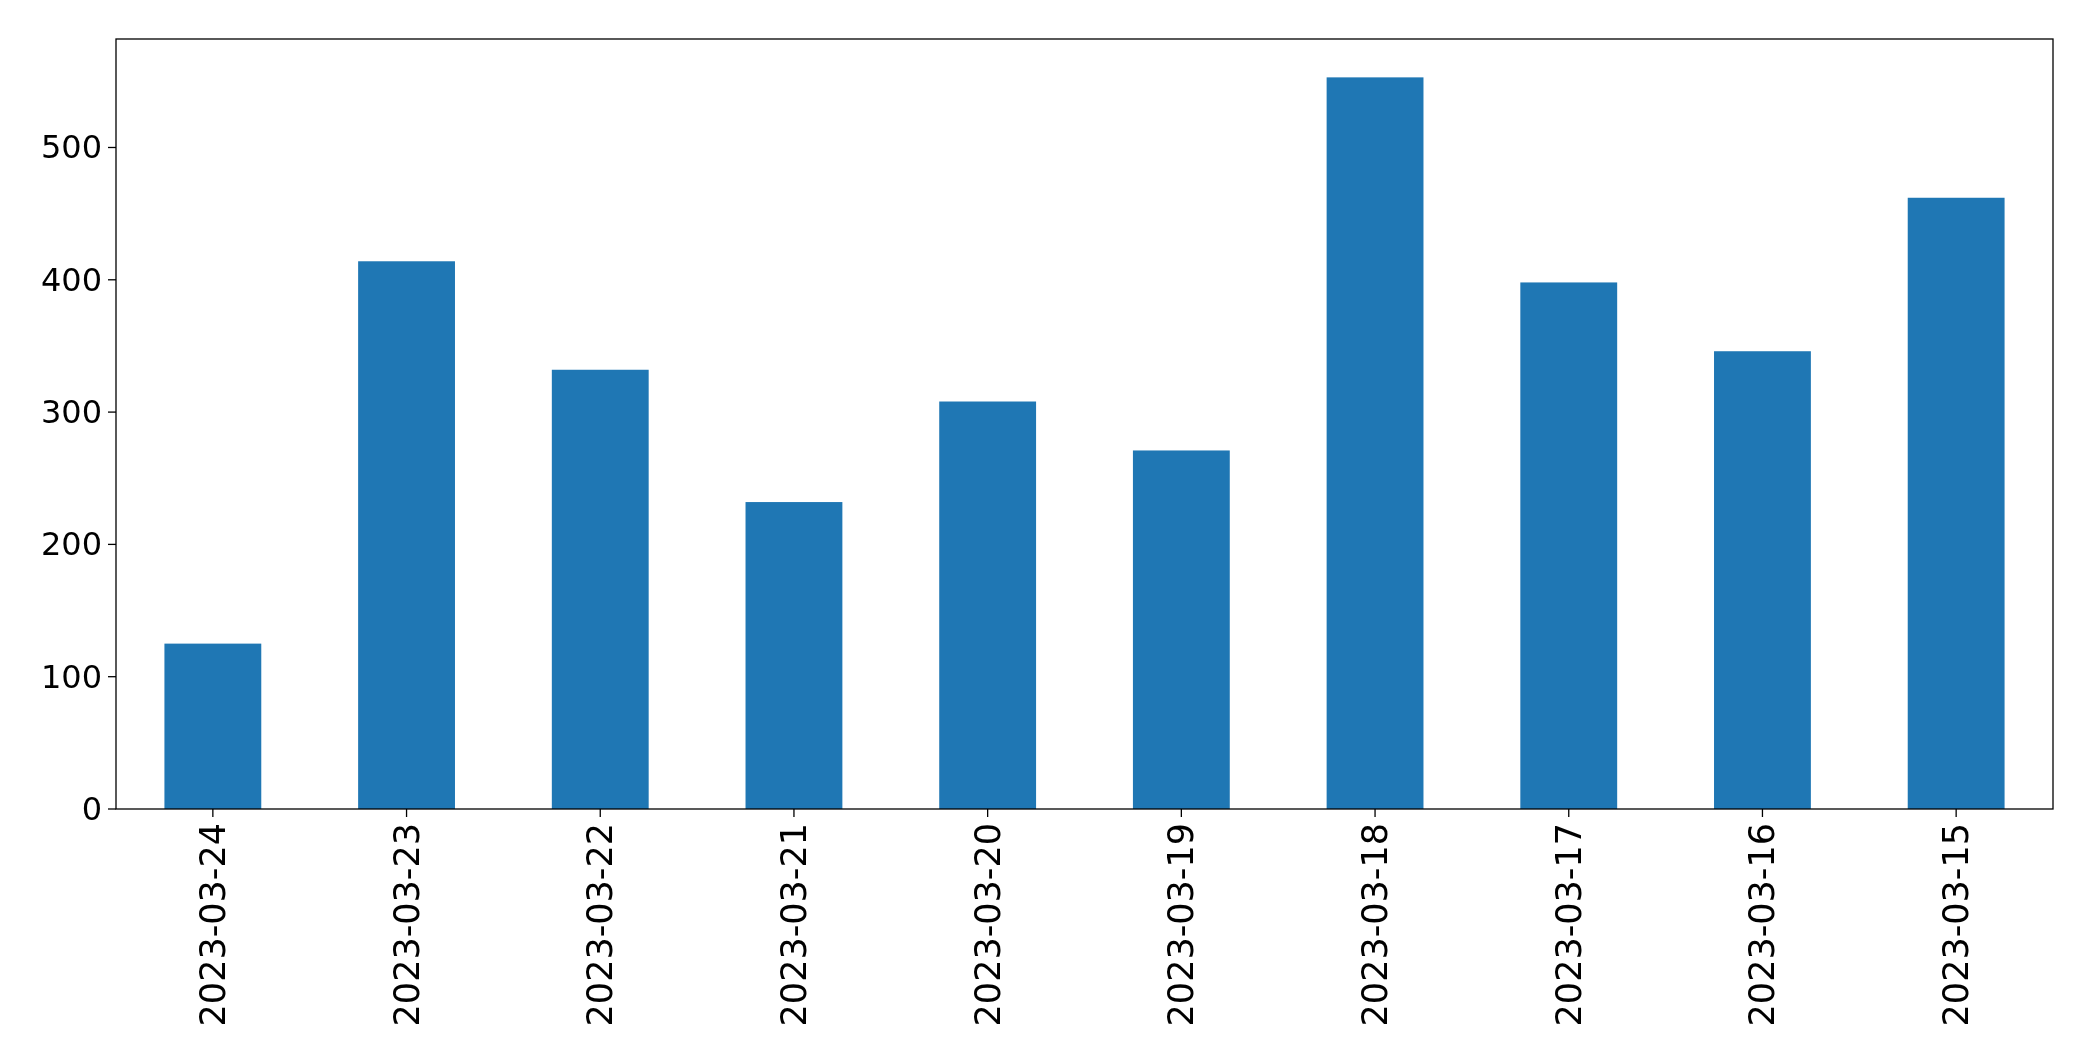 The width and height of the screenshot is (2093, 1061). I want to click on x-tick-label: 2023-03-22, so click(600, 925).